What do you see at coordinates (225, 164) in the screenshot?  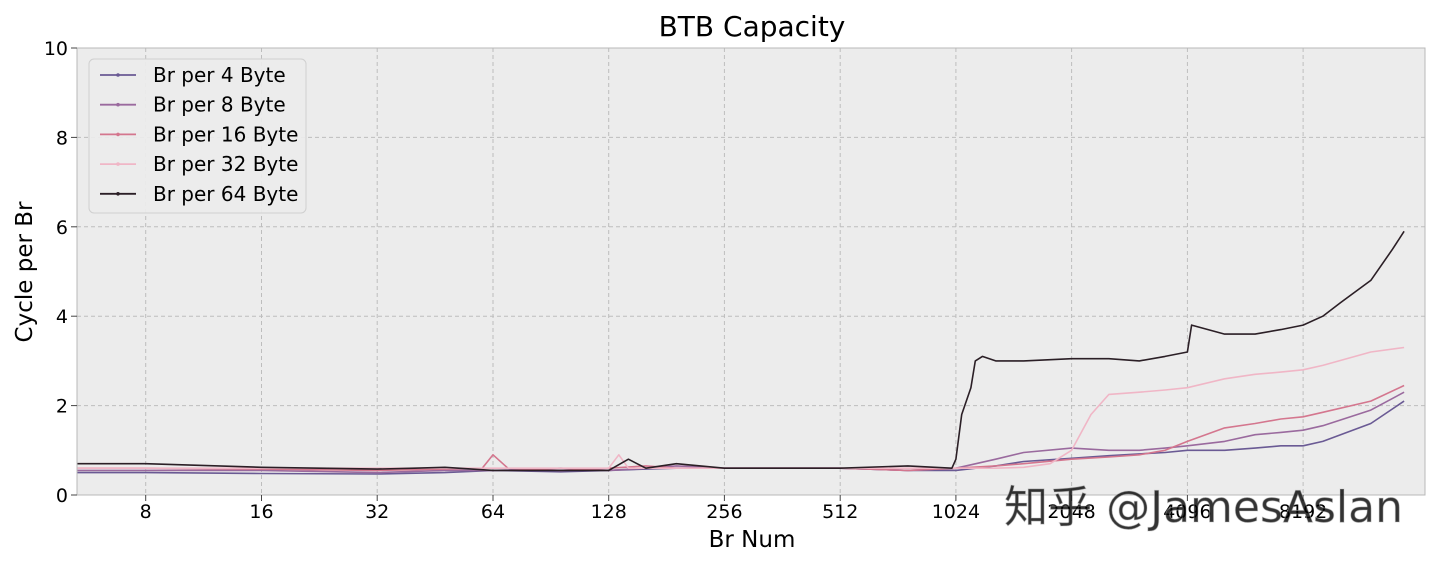 I see `legend-label: Br per 32 Byte` at bounding box center [225, 164].